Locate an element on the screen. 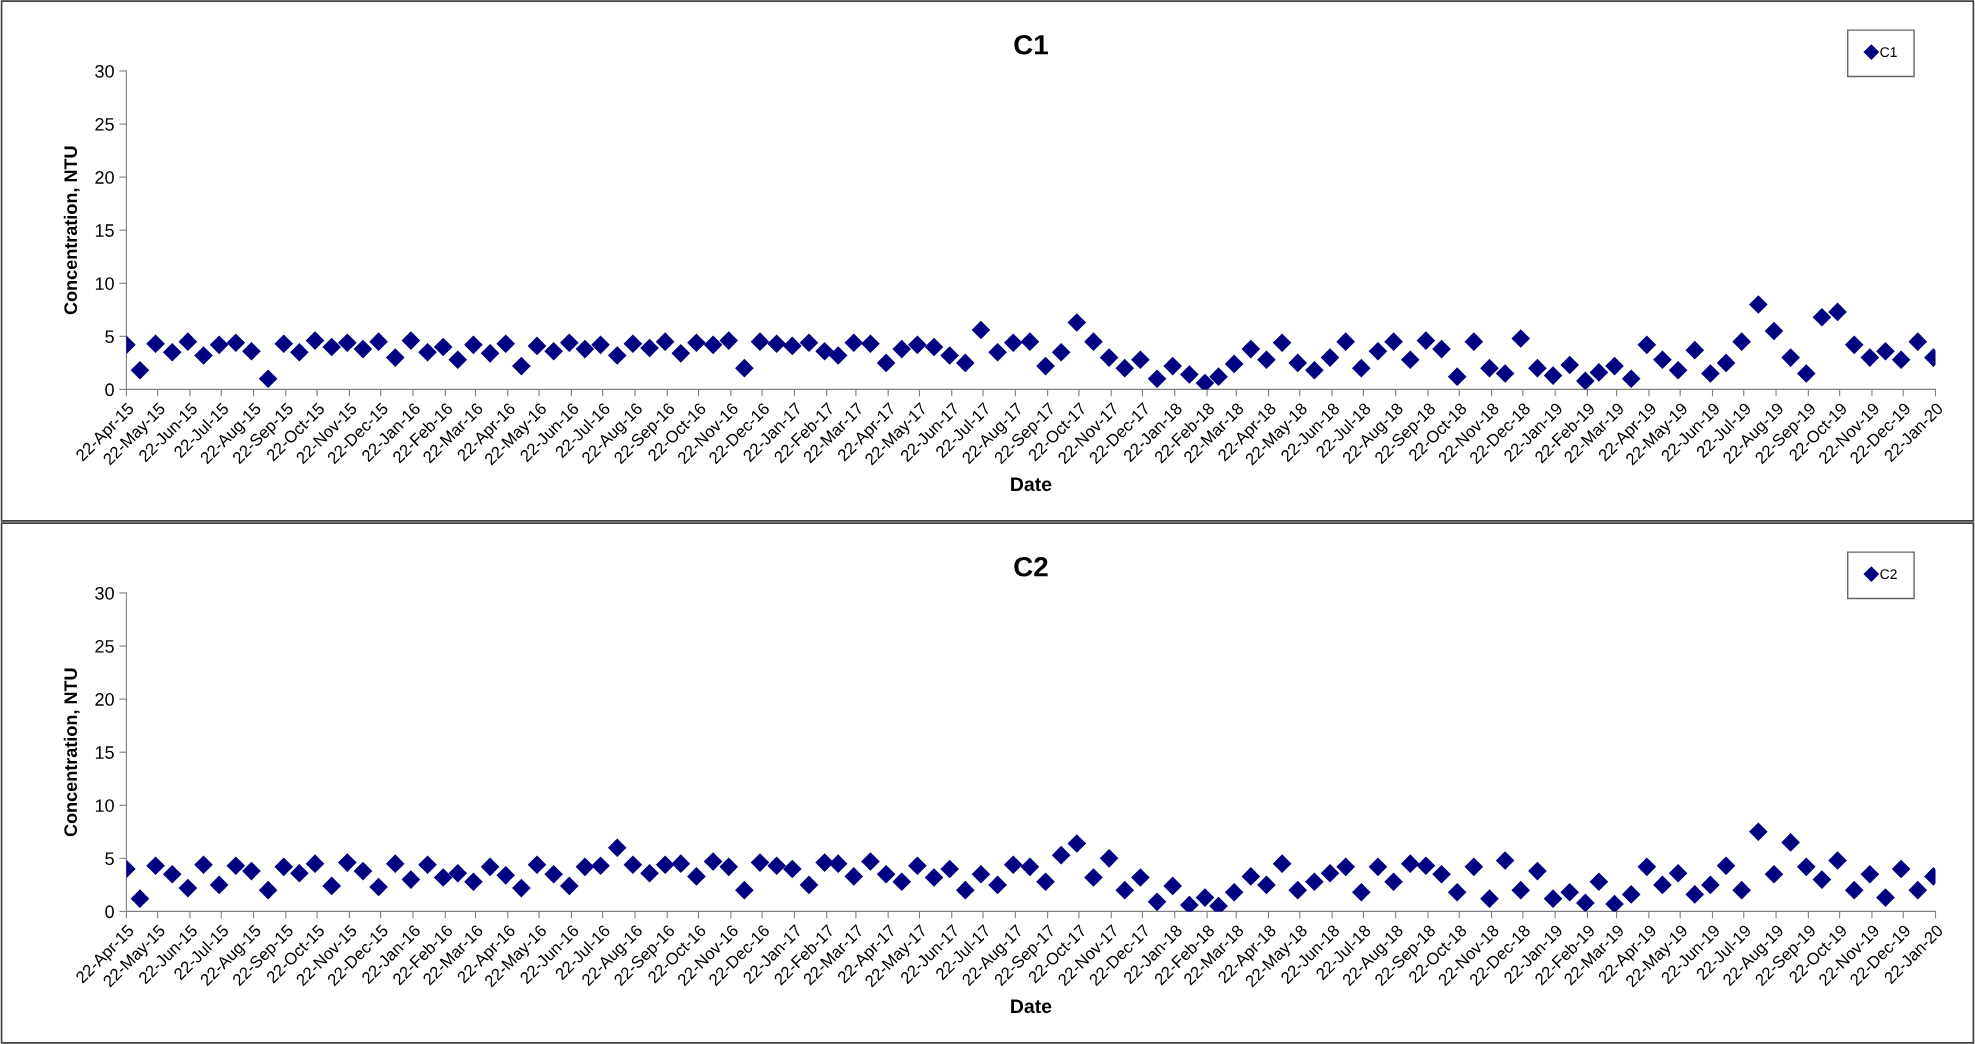  legend-label: C2 is located at coordinates (1888, 574).